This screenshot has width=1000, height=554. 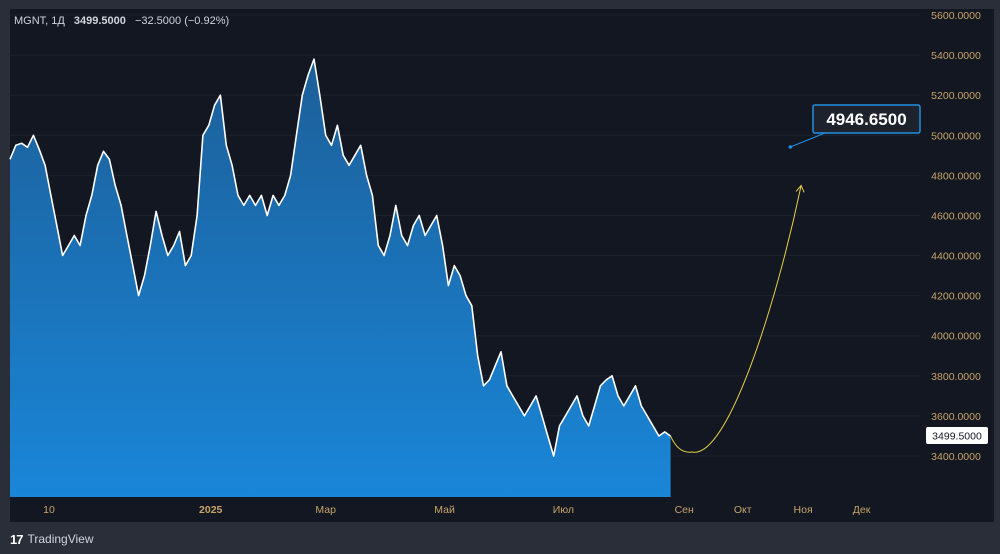 What do you see at coordinates (444, 510) in the screenshot?
I see `x-tick-label: Май` at bounding box center [444, 510].